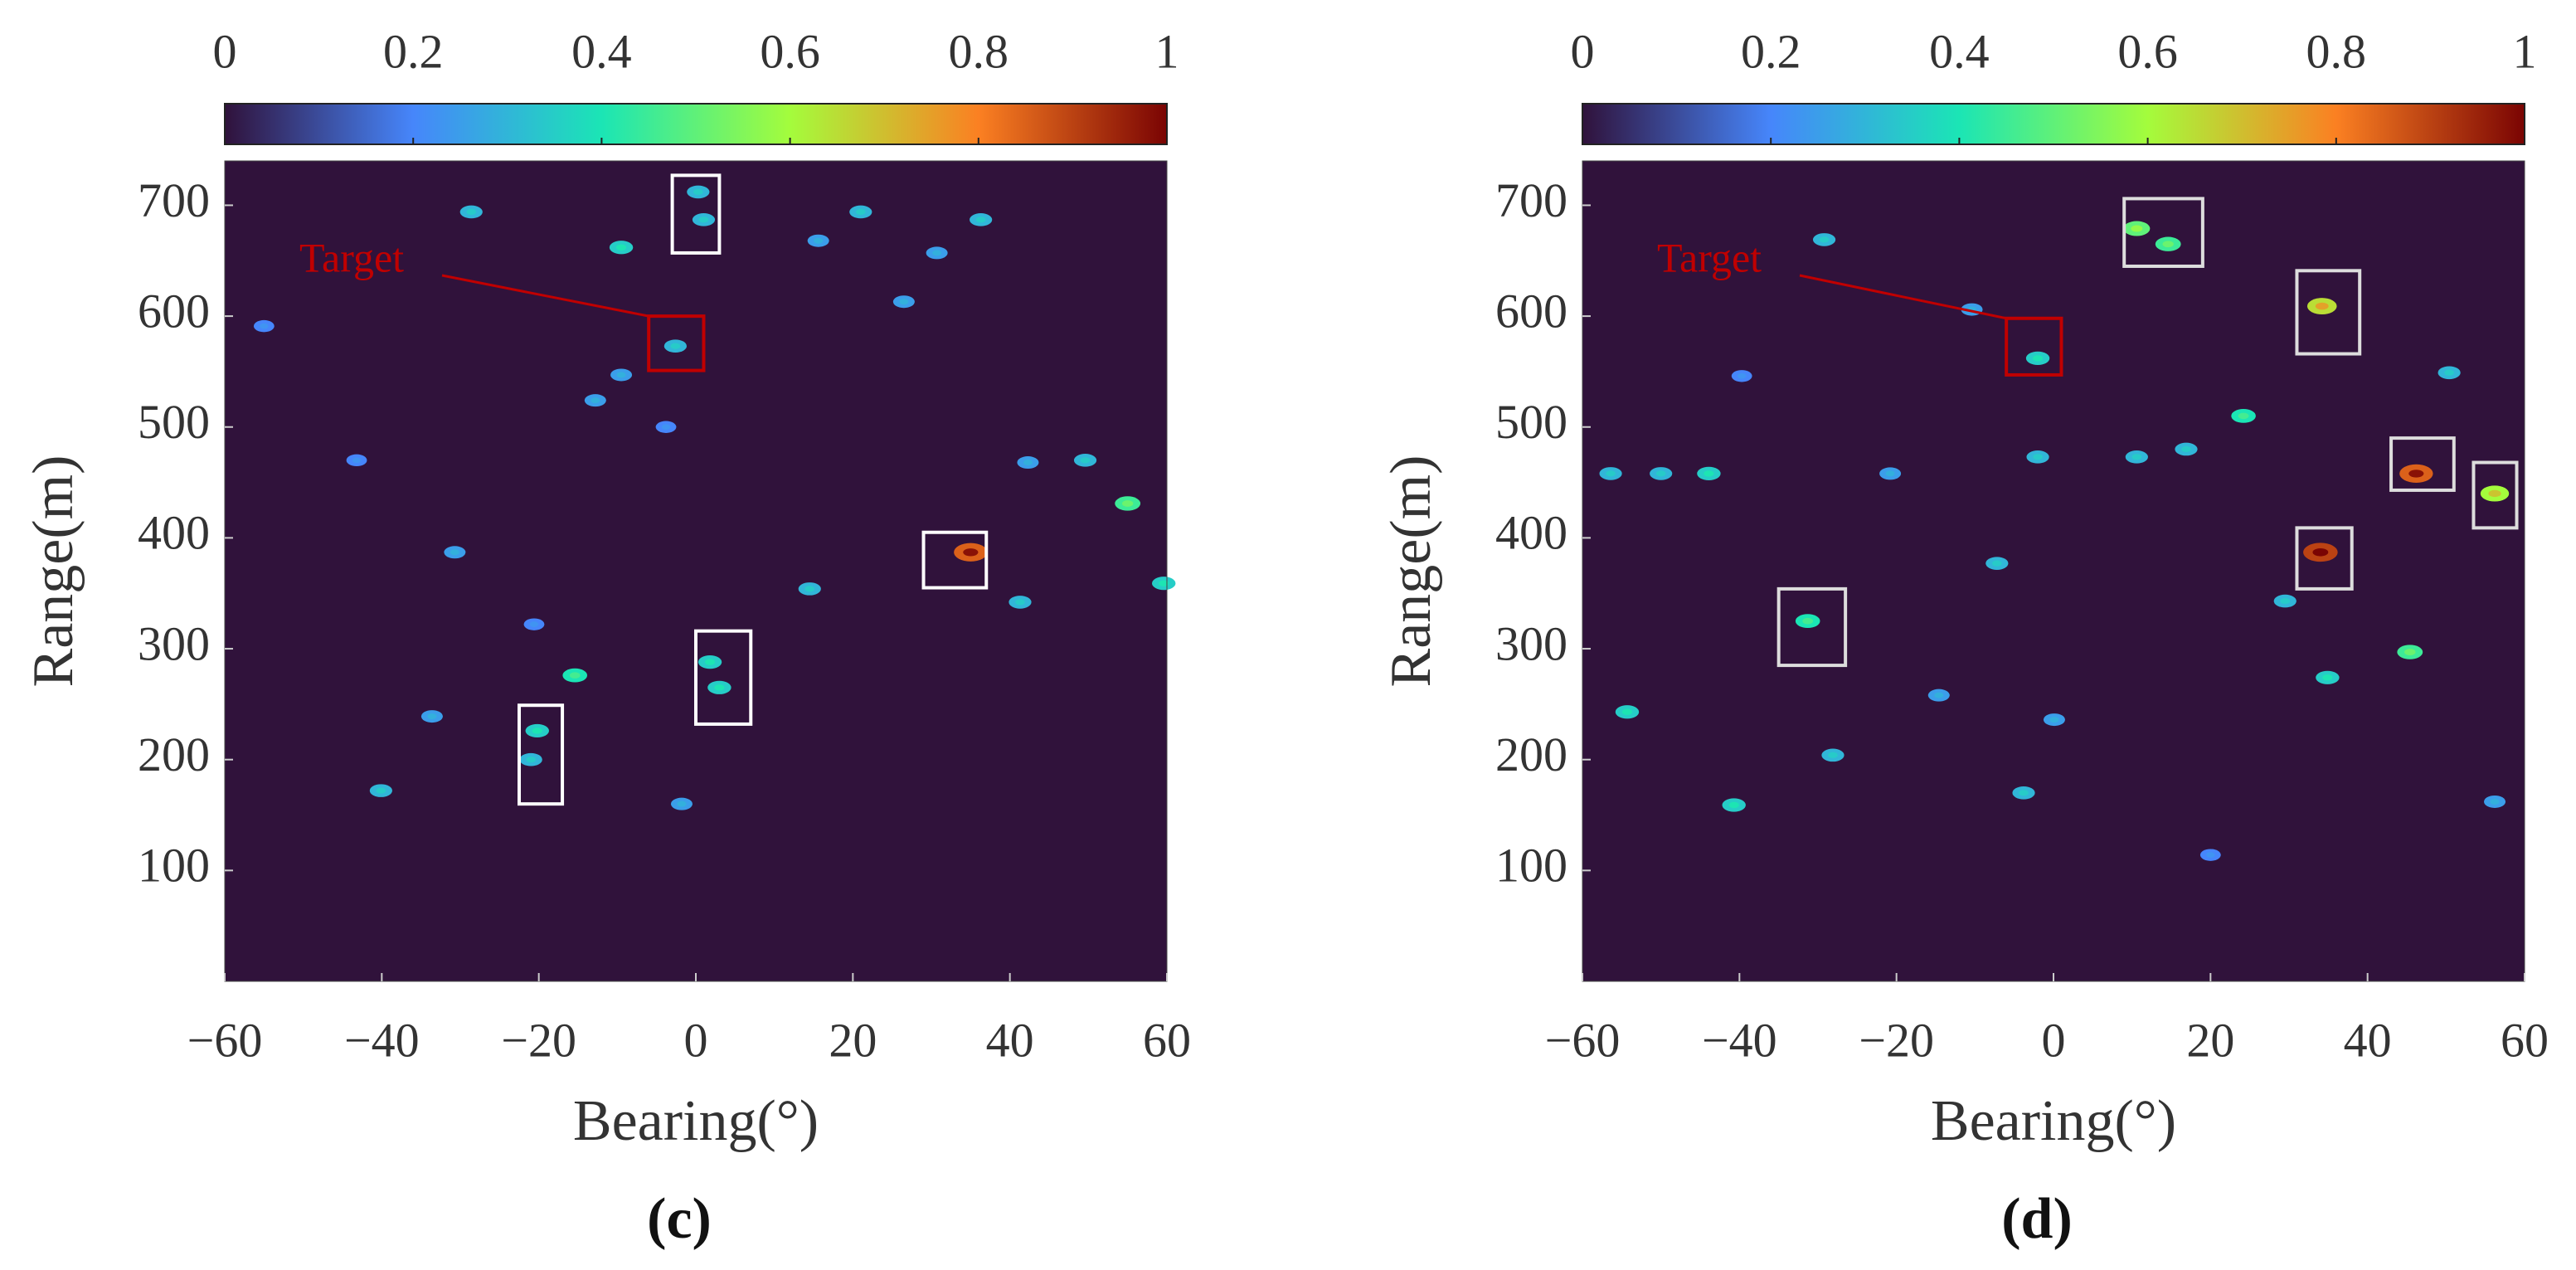  What do you see at coordinates (382, 1040) in the screenshot?
I see `x-tick-label: −40` at bounding box center [382, 1040].